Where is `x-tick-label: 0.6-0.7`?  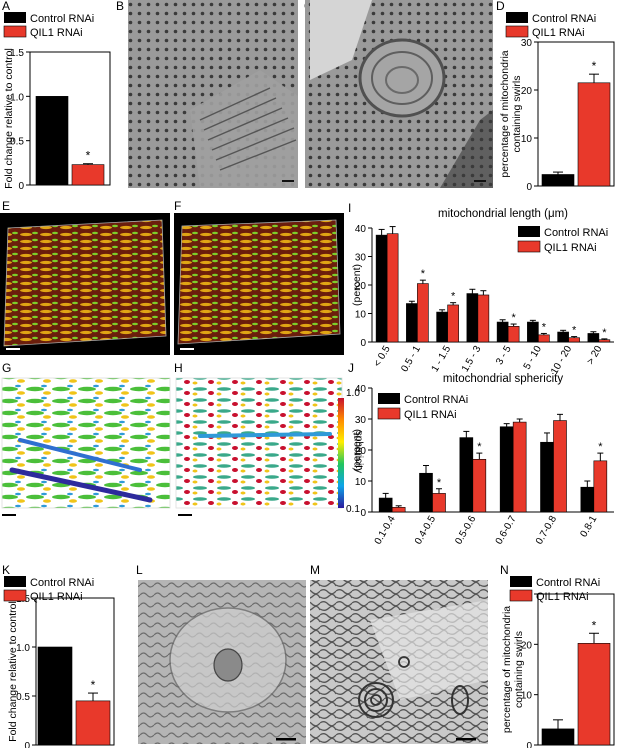 x-tick-label: 0.6-0.7 is located at coordinates (506, 530).